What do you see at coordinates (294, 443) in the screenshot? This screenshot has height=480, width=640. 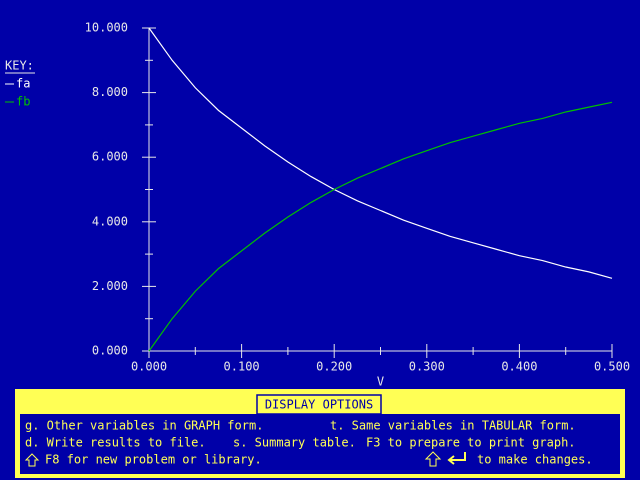 I see `menu-option: s. Summary table.` at bounding box center [294, 443].